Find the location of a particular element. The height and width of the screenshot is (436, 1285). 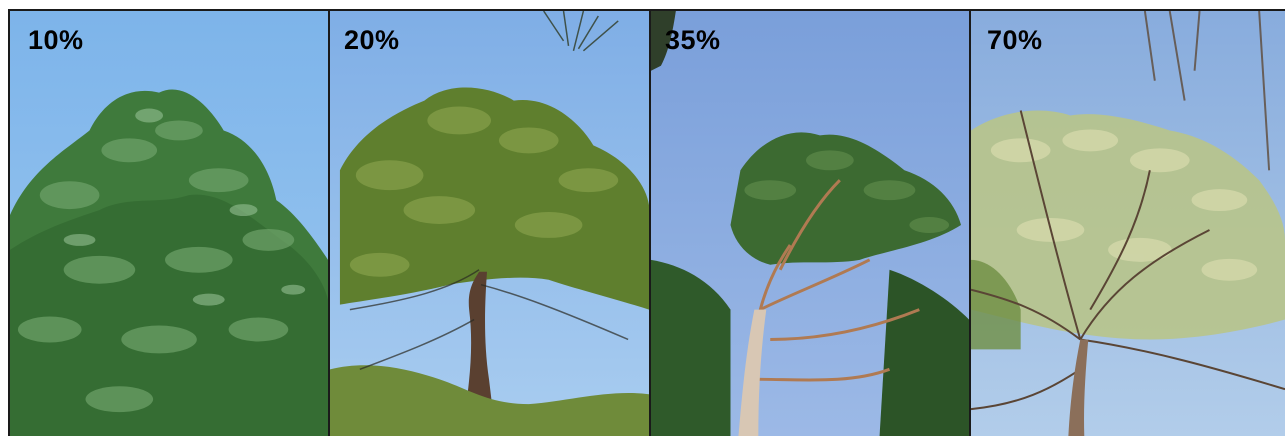

defoliation-label: 10% is located at coordinates (56, 40).